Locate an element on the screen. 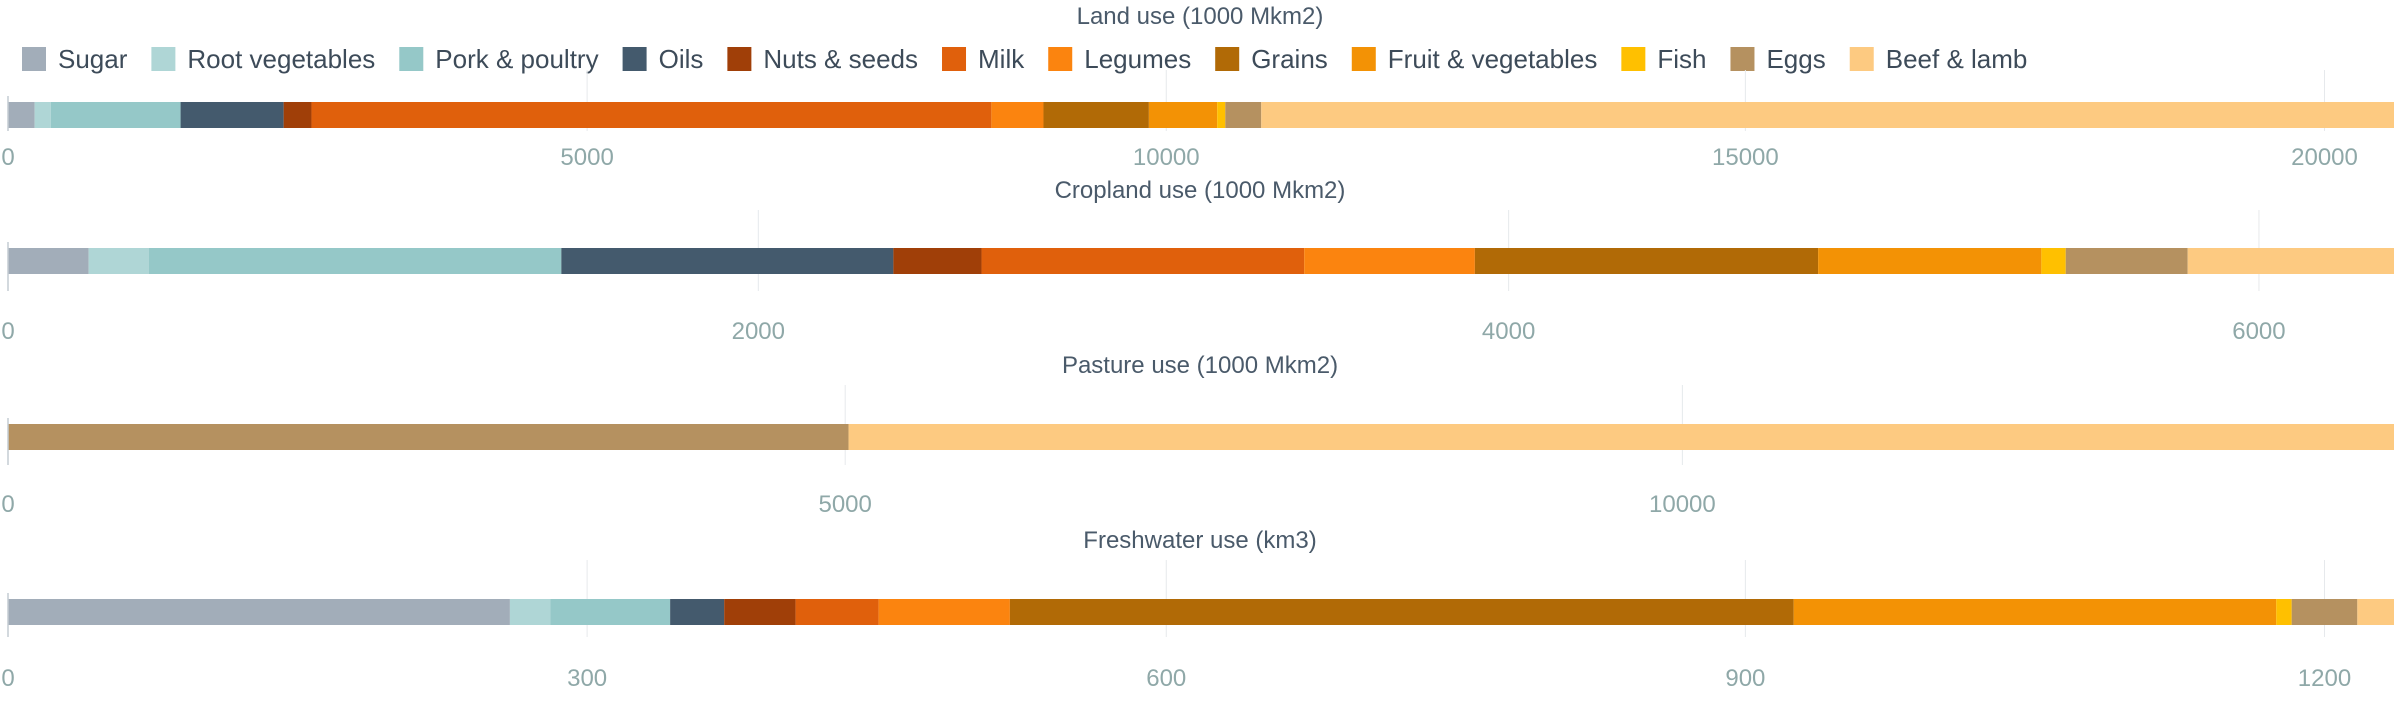 The image size is (2400, 705). legend-entry-pork-and-poultry: Pork & poultry is located at coordinates (499, 59).